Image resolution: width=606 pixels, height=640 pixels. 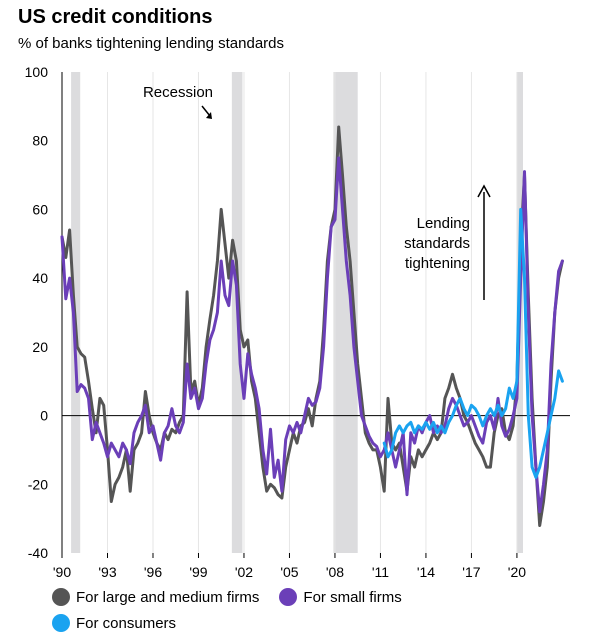 What do you see at coordinates (209, 115) in the screenshot?
I see `recession-arrowhead` at bounding box center [209, 115].